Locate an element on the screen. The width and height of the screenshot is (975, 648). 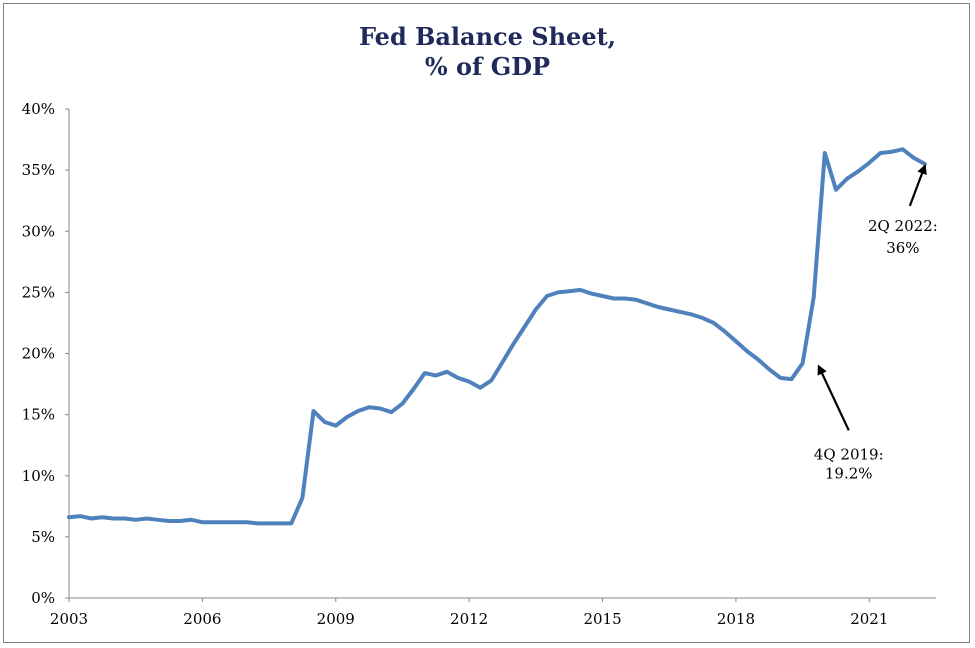
y-tick-label: 30% is located at coordinates (38, 231).